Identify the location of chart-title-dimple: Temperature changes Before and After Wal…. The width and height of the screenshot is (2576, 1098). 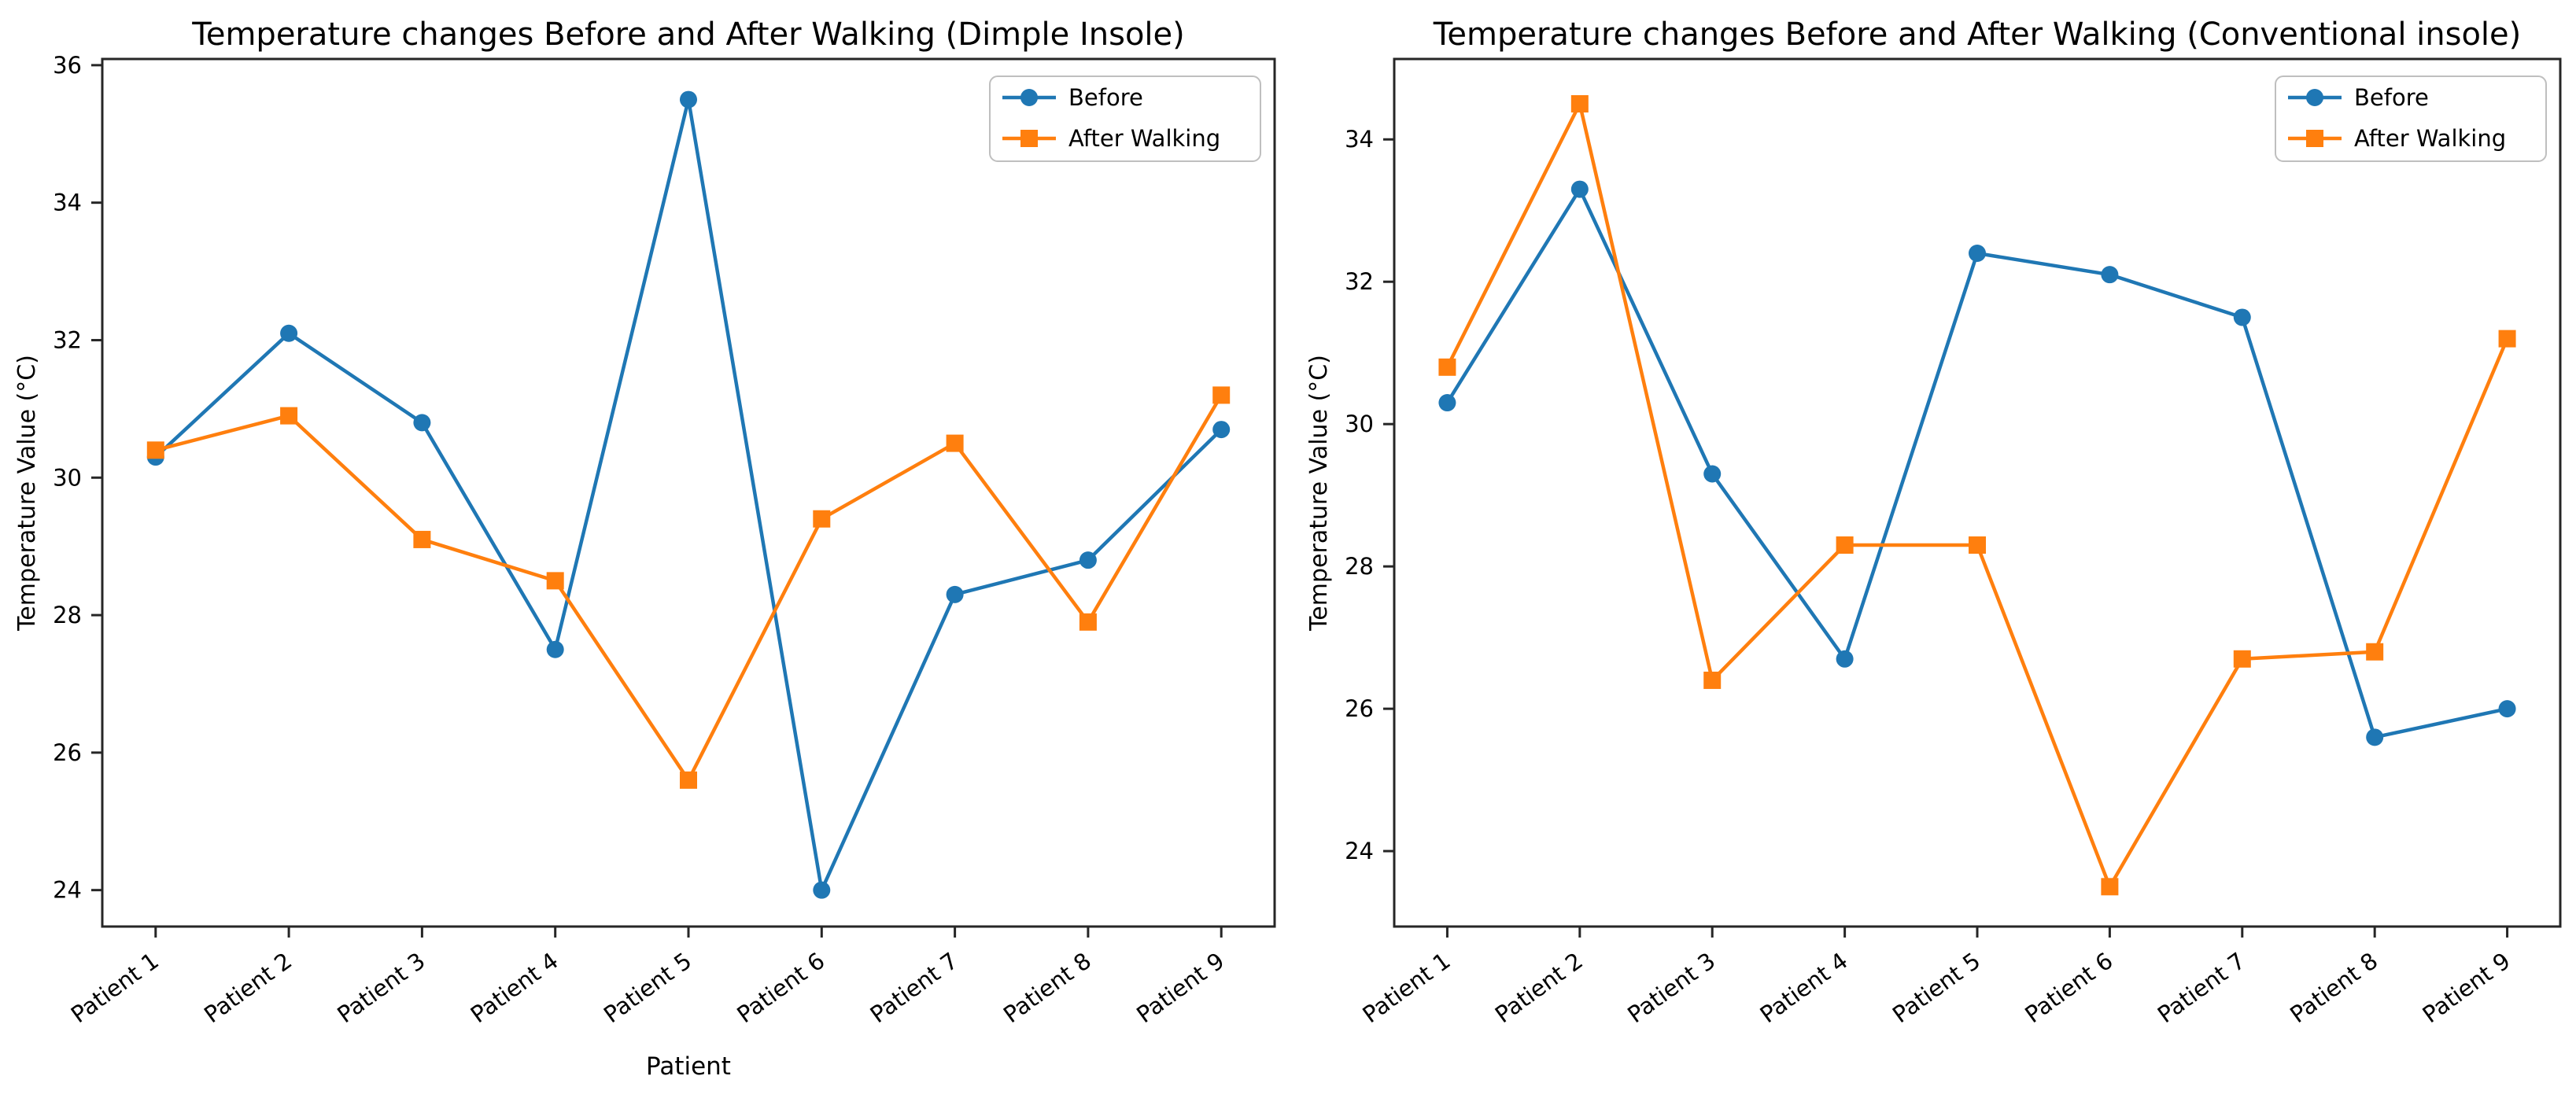
(688, 35).